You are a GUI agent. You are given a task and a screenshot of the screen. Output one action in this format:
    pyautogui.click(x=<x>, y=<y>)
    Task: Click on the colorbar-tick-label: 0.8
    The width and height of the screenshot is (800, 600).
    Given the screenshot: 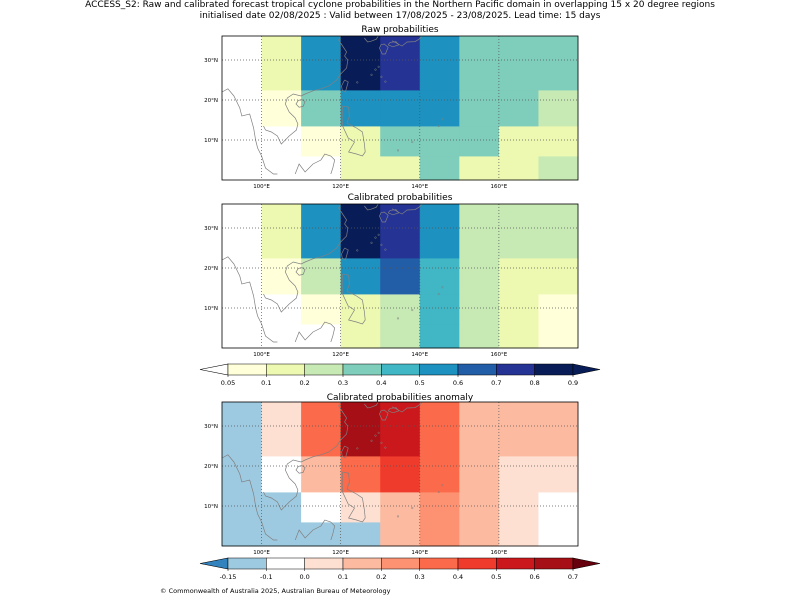 What is the action you would take?
    pyautogui.click(x=534, y=383)
    